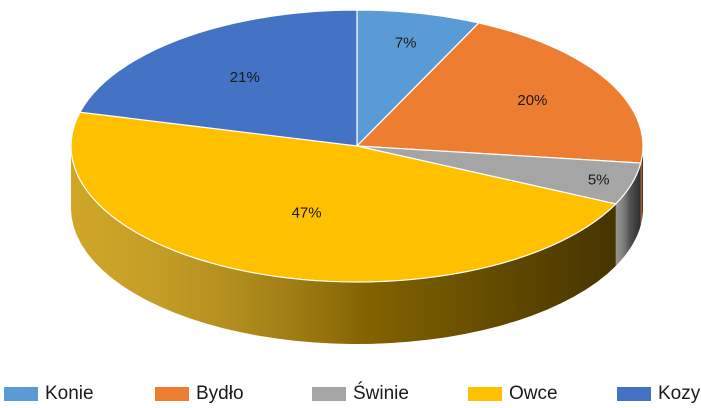 The image size is (701, 408). What do you see at coordinates (381, 393) in the screenshot?
I see `legend-label-swinie: Świnie` at bounding box center [381, 393].